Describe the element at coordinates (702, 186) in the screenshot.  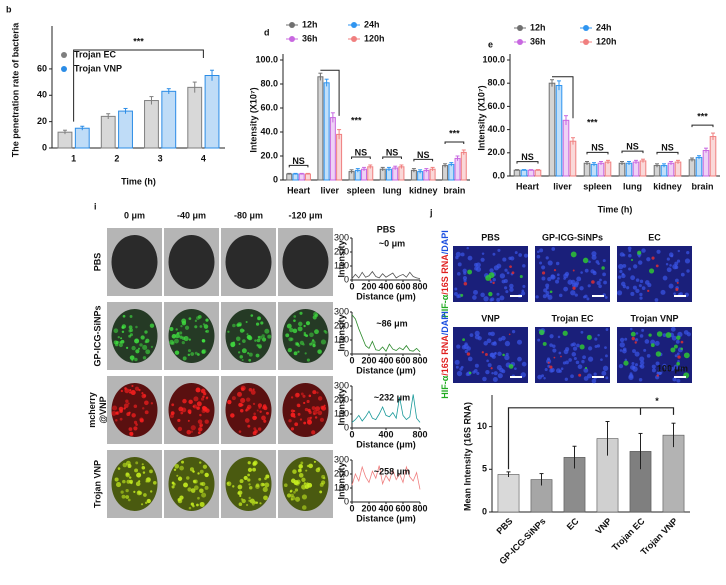
I see `x-tick-label: brain` at that location.